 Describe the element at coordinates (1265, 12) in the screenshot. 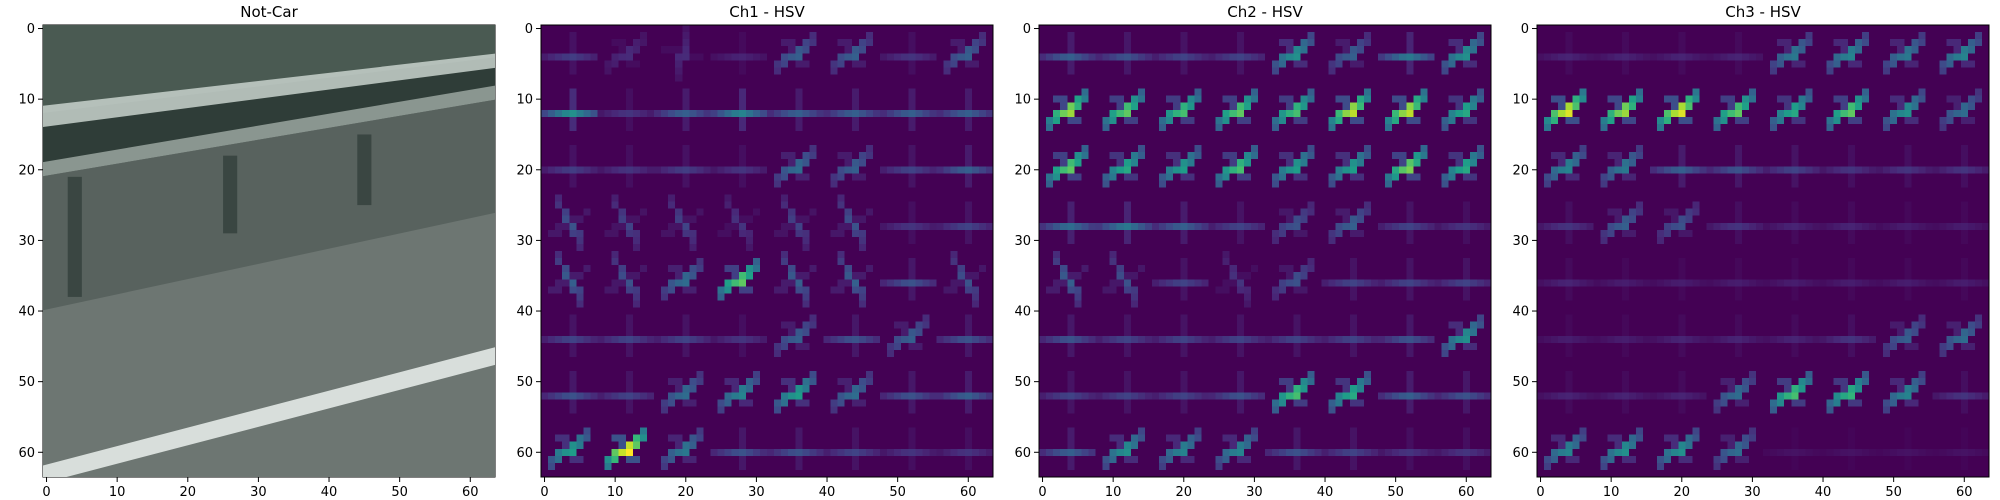

I see `panel-title: Ch2 - HSV` at that location.